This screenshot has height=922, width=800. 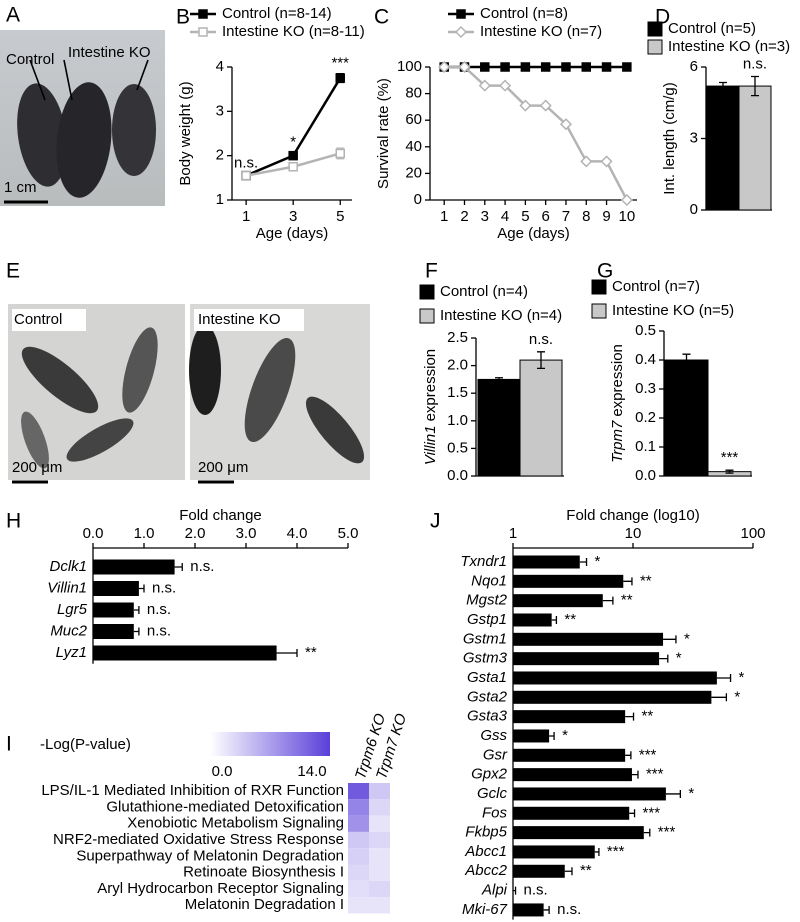 What do you see at coordinates (605, 271) in the screenshot?
I see `panel-letter: G` at bounding box center [605, 271].